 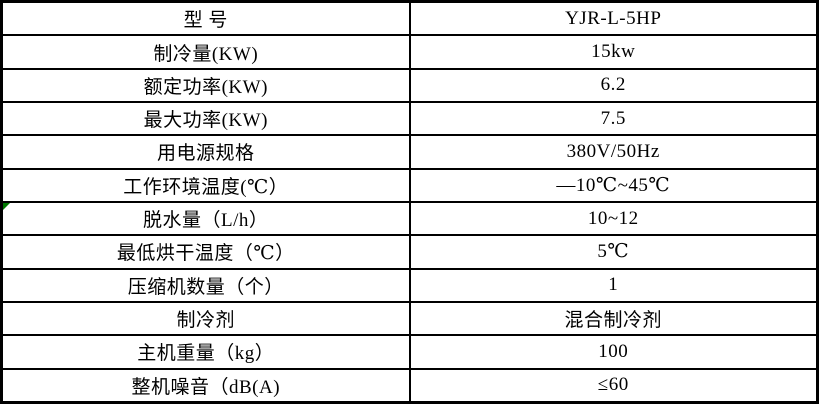 What do you see at coordinates (613, 318) in the screenshot?
I see `spec-value-cell: 混合制冷剂` at bounding box center [613, 318].